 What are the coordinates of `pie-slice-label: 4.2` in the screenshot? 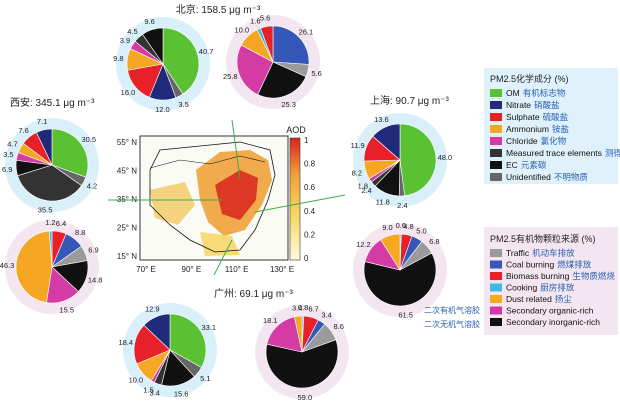 It's located at (92, 186).